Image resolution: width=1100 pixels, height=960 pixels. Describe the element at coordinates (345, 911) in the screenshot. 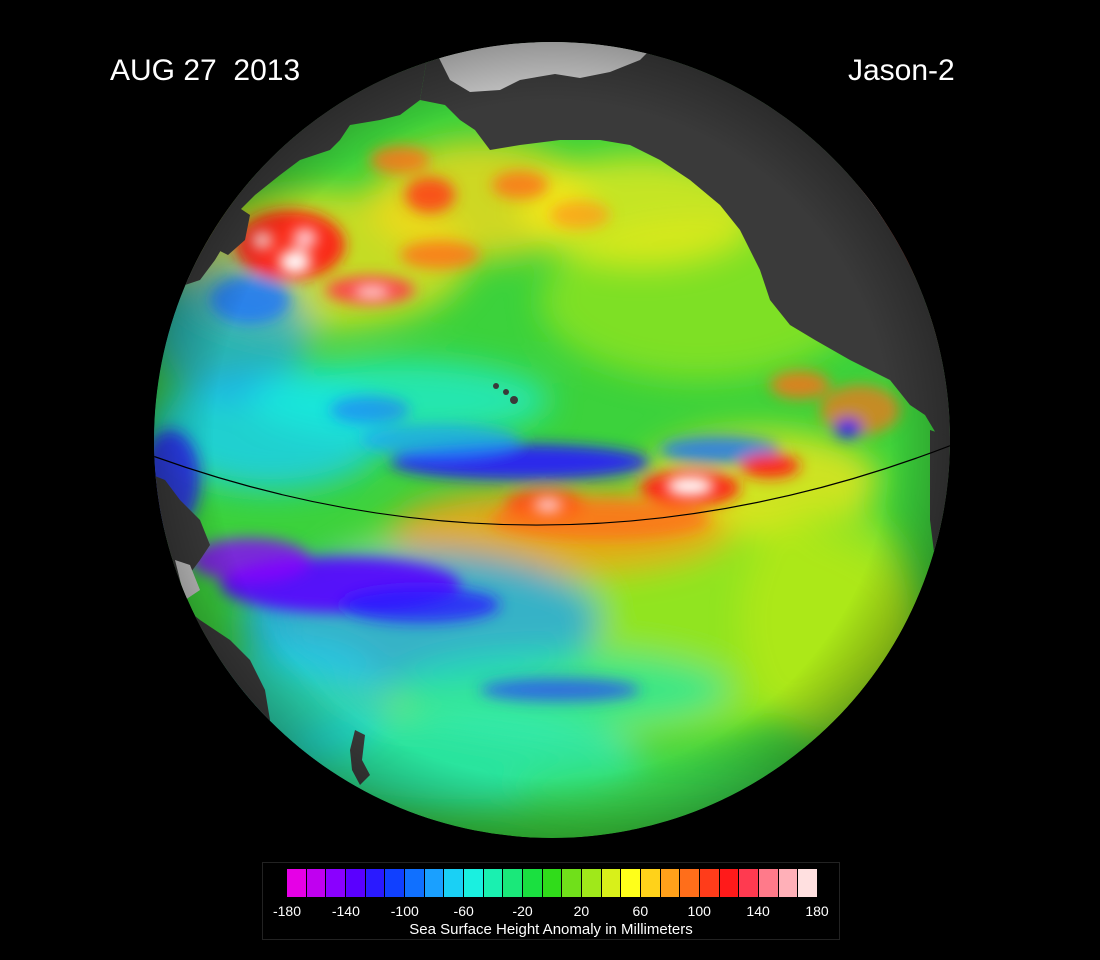

I see `legend-tick-label: -140` at that location.